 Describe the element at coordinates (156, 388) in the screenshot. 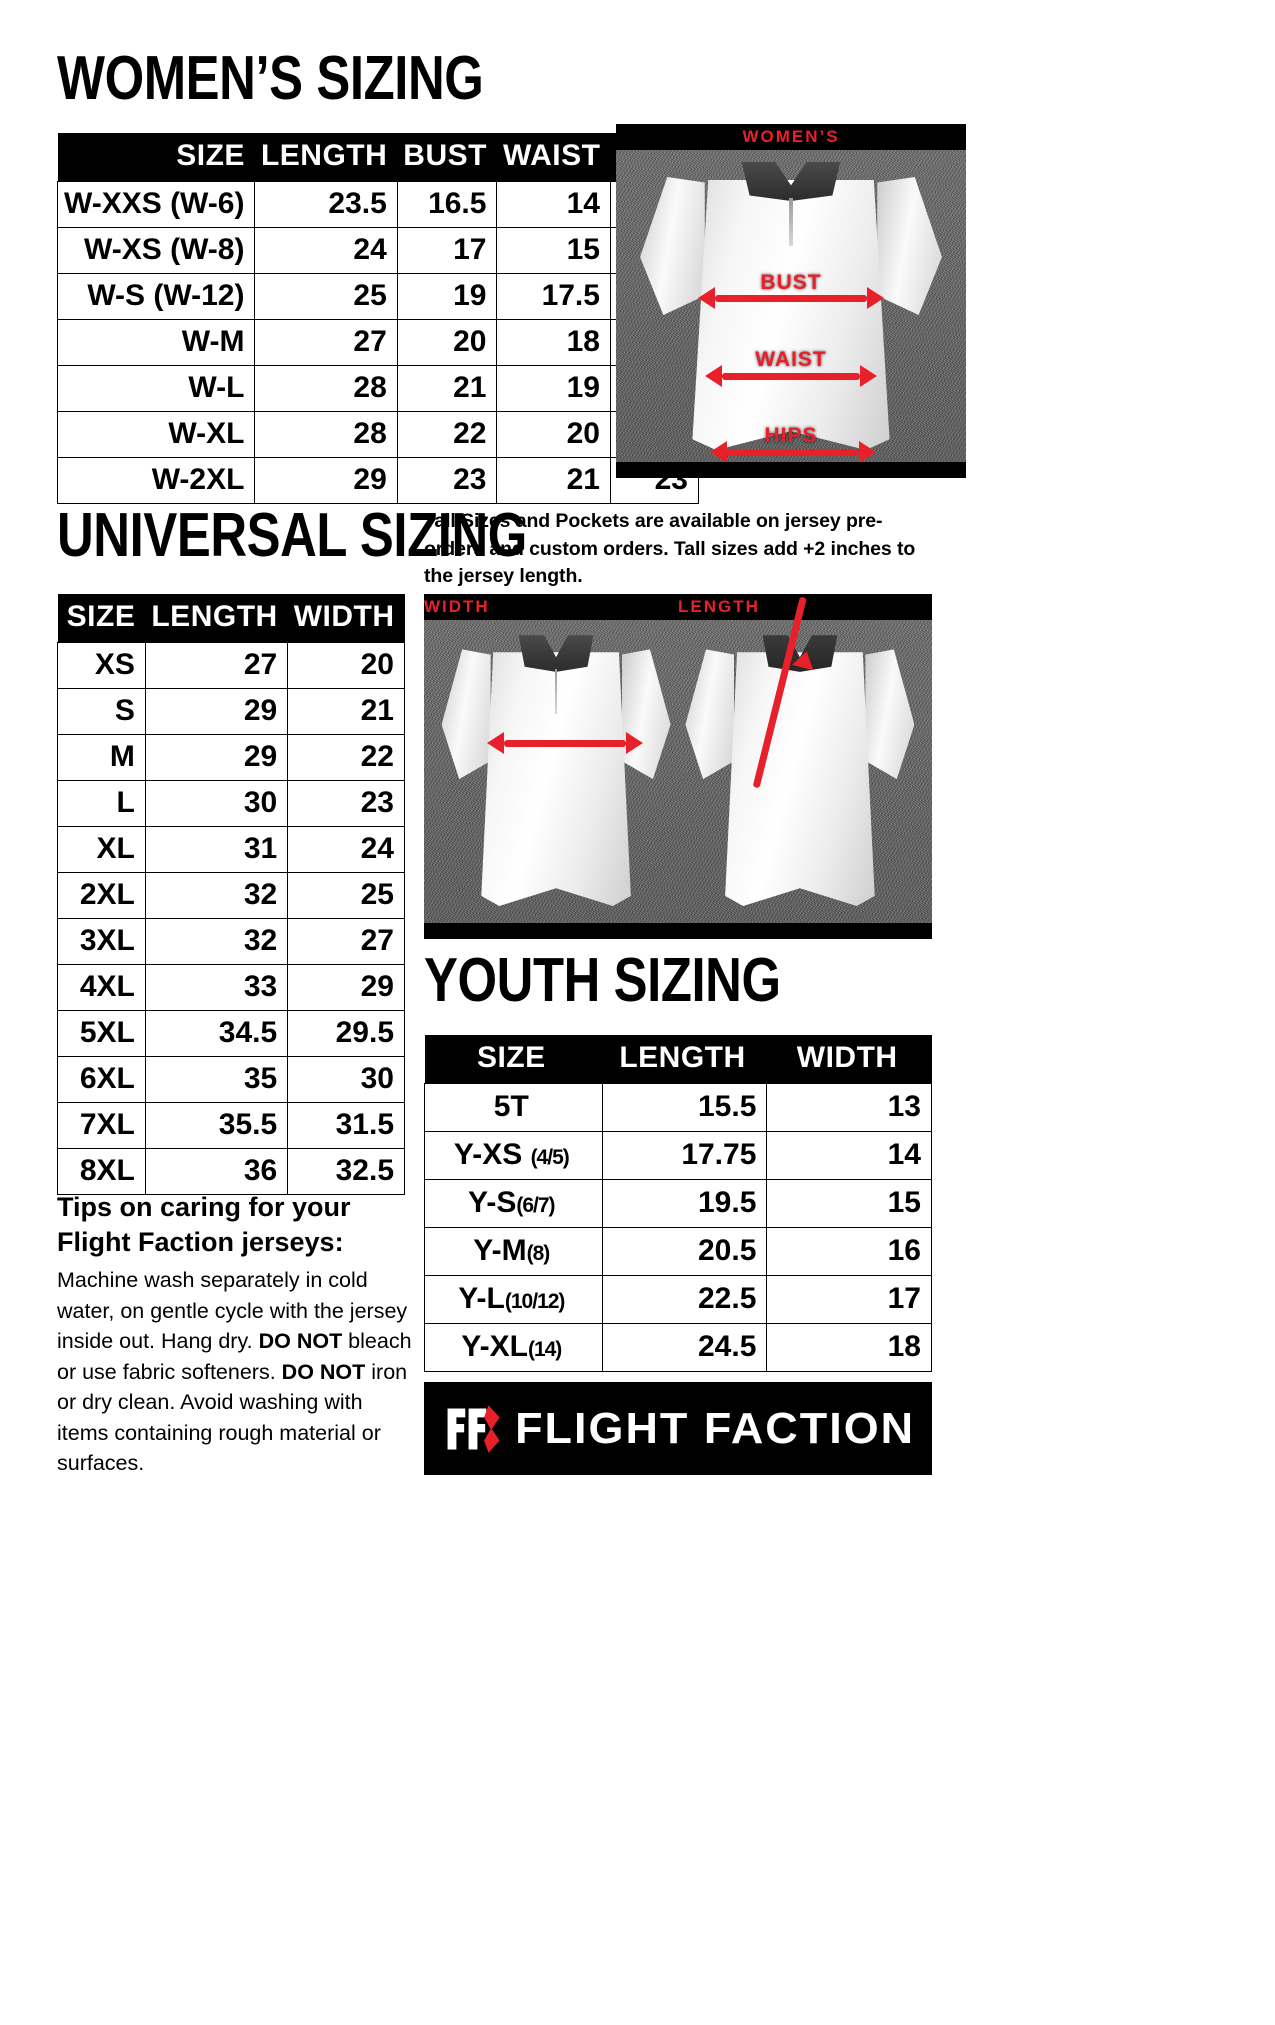

I see `cell-size: W-L` at that location.